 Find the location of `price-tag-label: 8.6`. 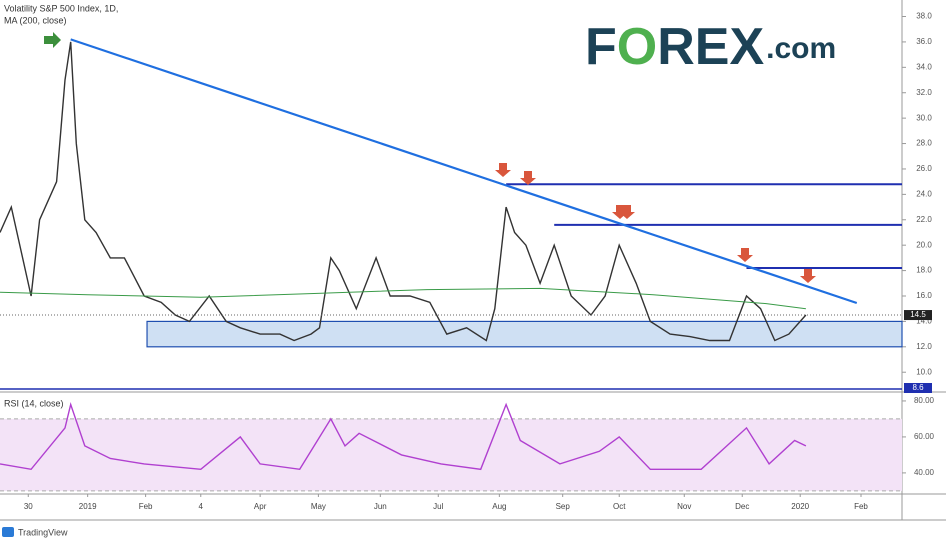

price-tag-label: 8.6 is located at coordinates (918, 387).